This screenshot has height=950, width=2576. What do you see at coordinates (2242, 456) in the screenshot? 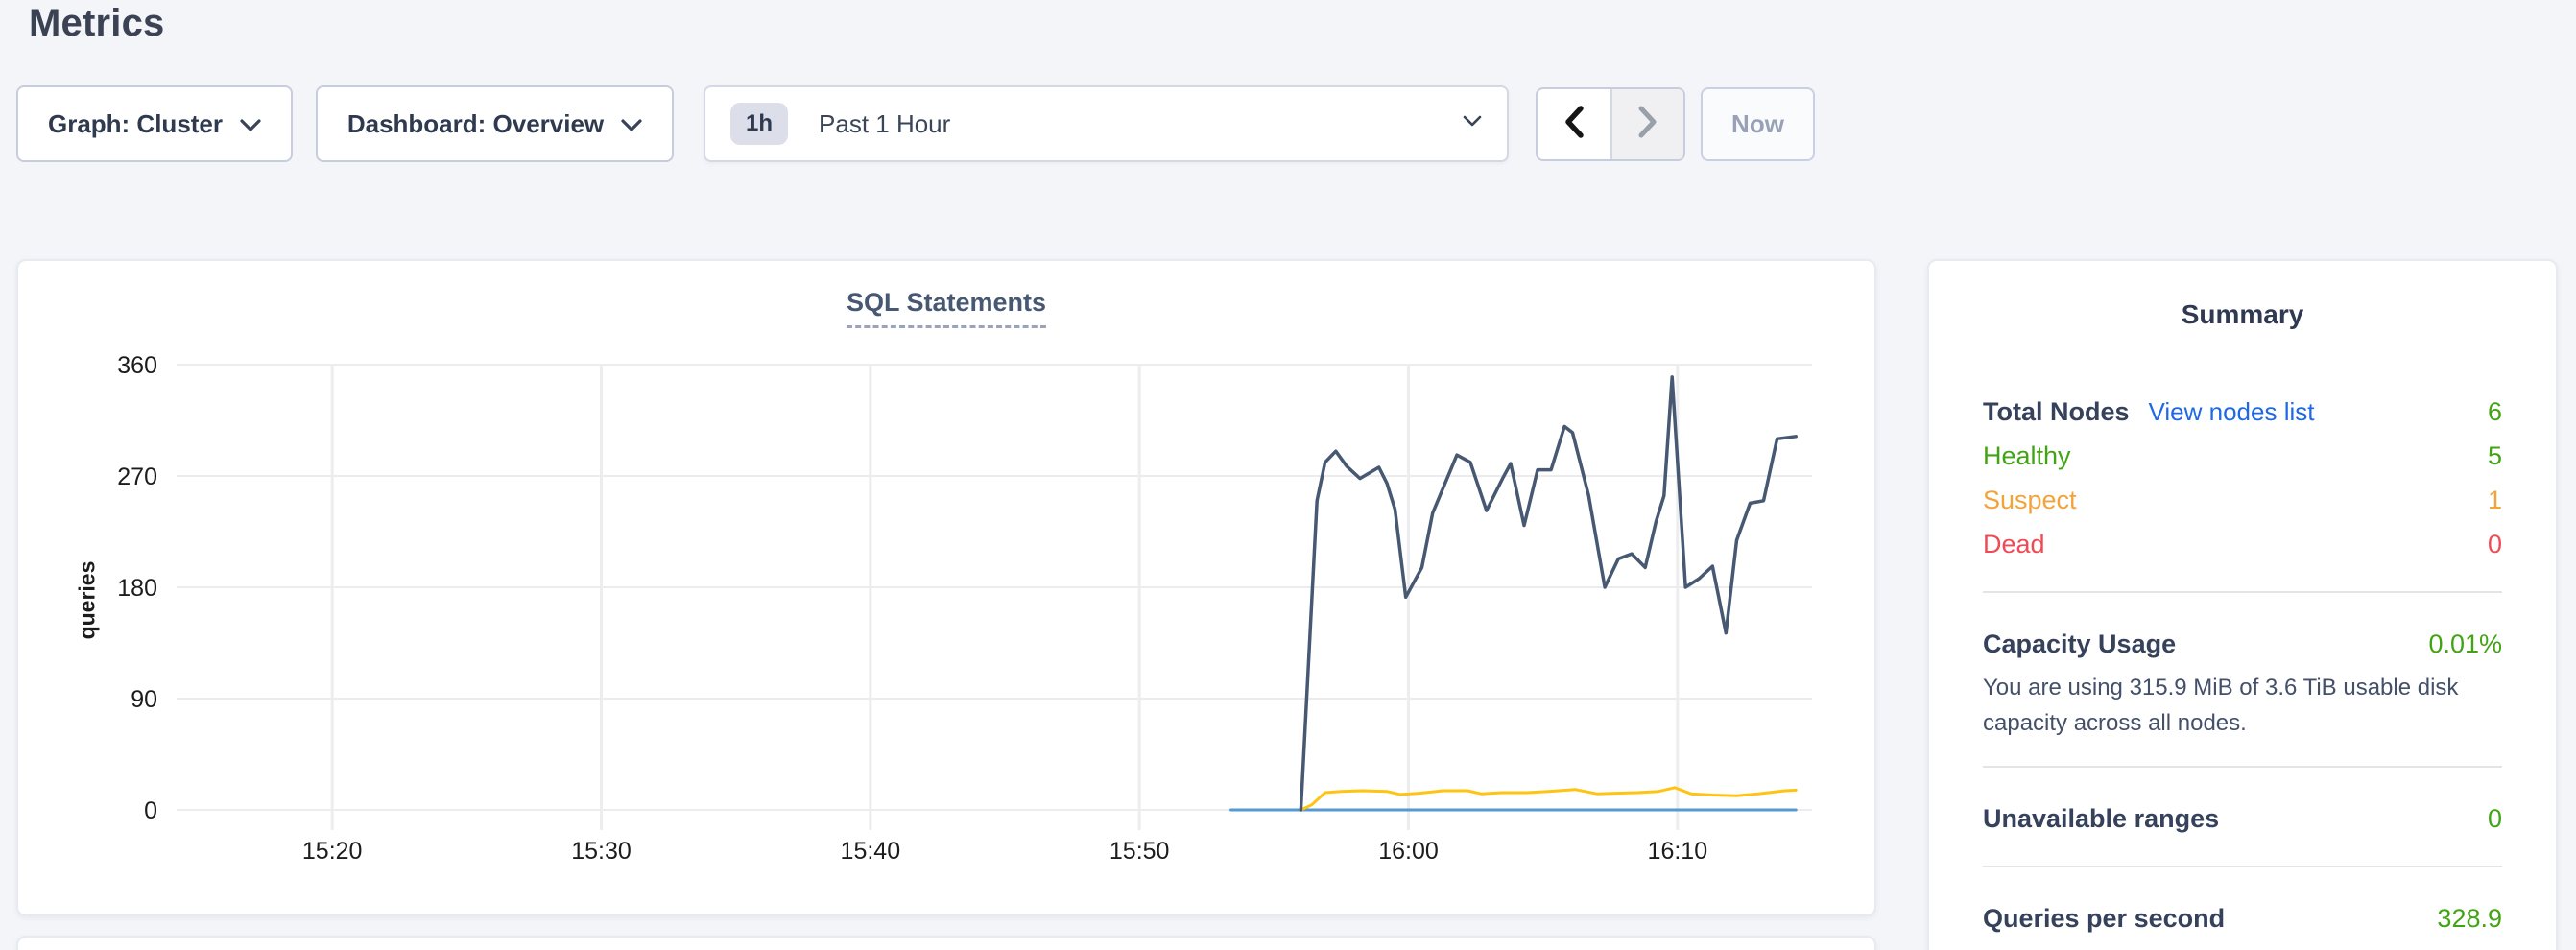
I see `healthy-nodes-row: Healthy 5` at bounding box center [2242, 456].